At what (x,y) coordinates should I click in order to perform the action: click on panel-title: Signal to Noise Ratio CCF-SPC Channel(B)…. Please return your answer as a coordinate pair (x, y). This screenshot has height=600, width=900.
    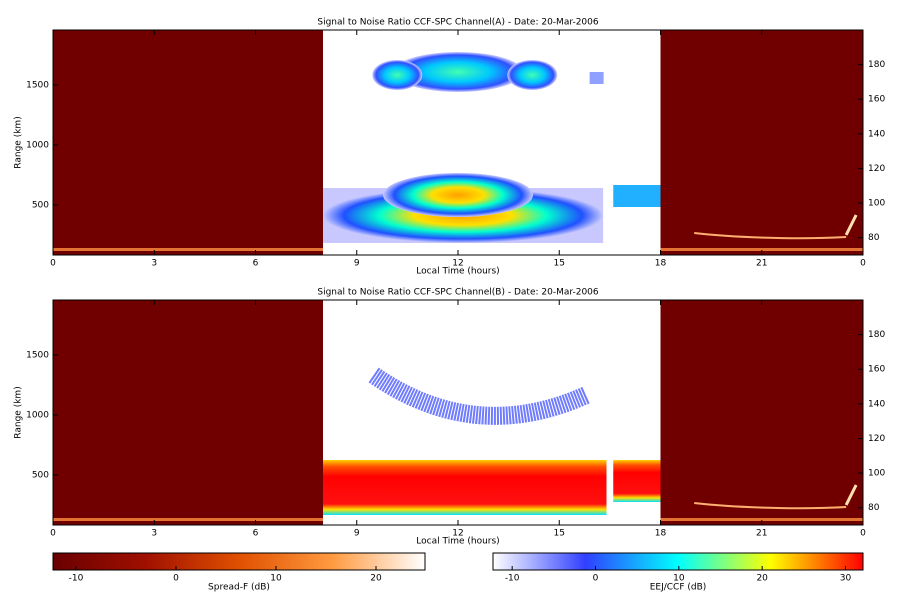
    Looking at the image, I should click on (458, 293).